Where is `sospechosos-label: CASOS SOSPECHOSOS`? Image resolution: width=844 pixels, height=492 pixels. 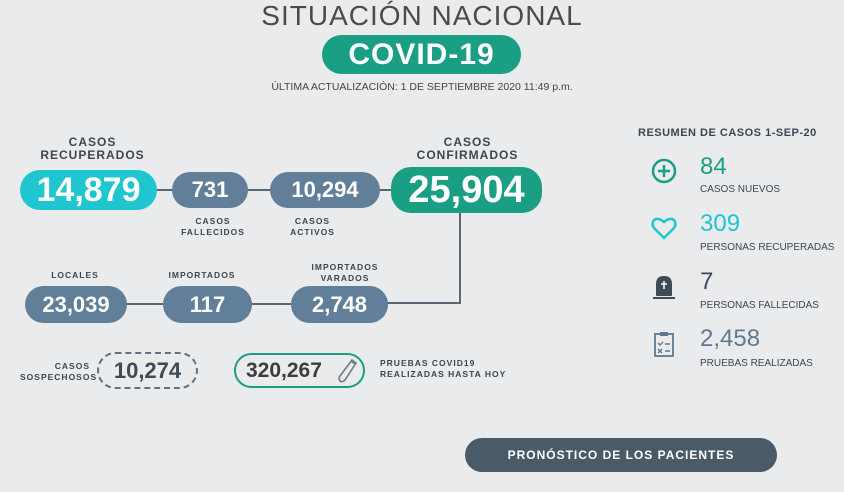 sospechosos-label: CASOS SOSPECHOSOS is located at coordinates (59, 371).